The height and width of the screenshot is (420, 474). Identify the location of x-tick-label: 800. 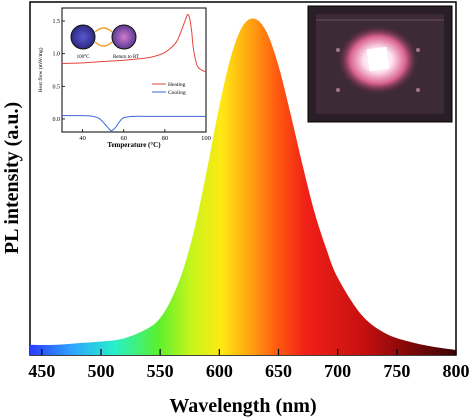
(456, 371).